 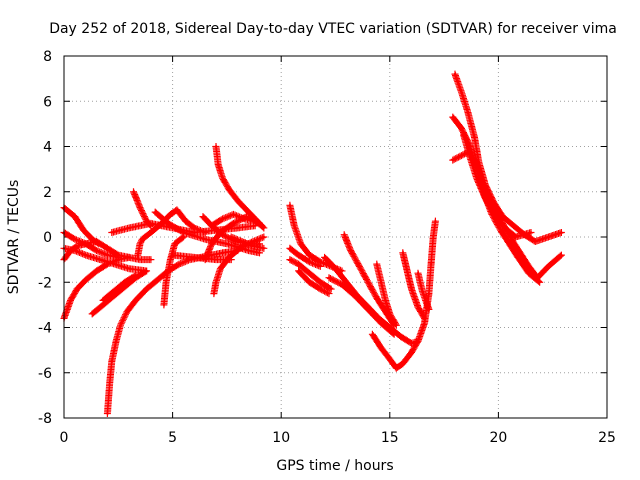 What do you see at coordinates (45, 283) in the screenshot?
I see `y-tick-label: -2` at bounding box center [45, 283].